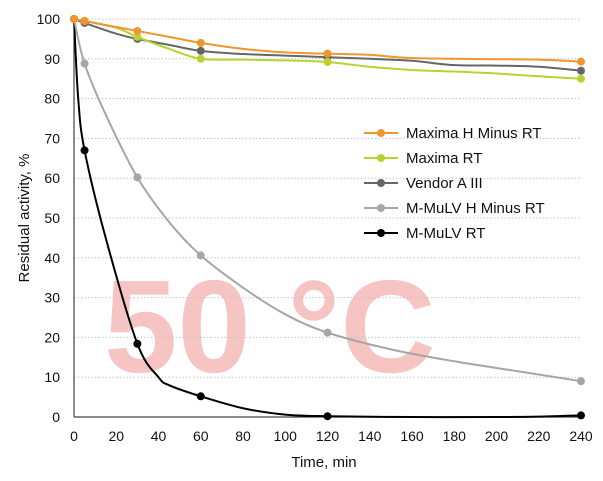 The image size is (603, 481). Describe the element at coordinates (52, 99) in the screenshot. I see `y-tick-label: 80` at that location.